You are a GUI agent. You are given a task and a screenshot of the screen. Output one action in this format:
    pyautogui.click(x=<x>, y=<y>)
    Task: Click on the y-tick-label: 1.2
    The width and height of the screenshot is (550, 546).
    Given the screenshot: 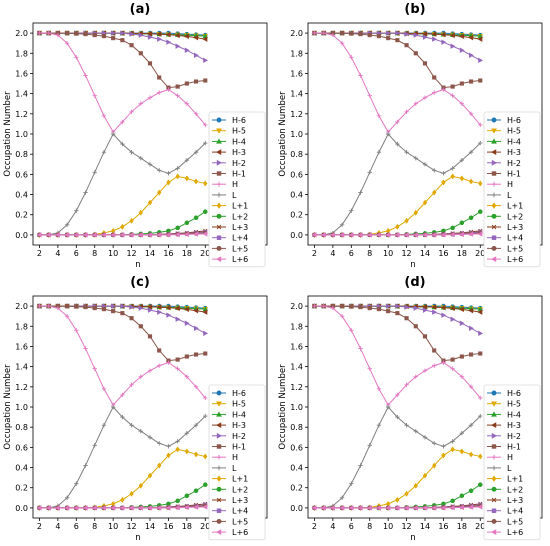 What is the action you would take?
    pyautogui.click(x=21, y=114)
    